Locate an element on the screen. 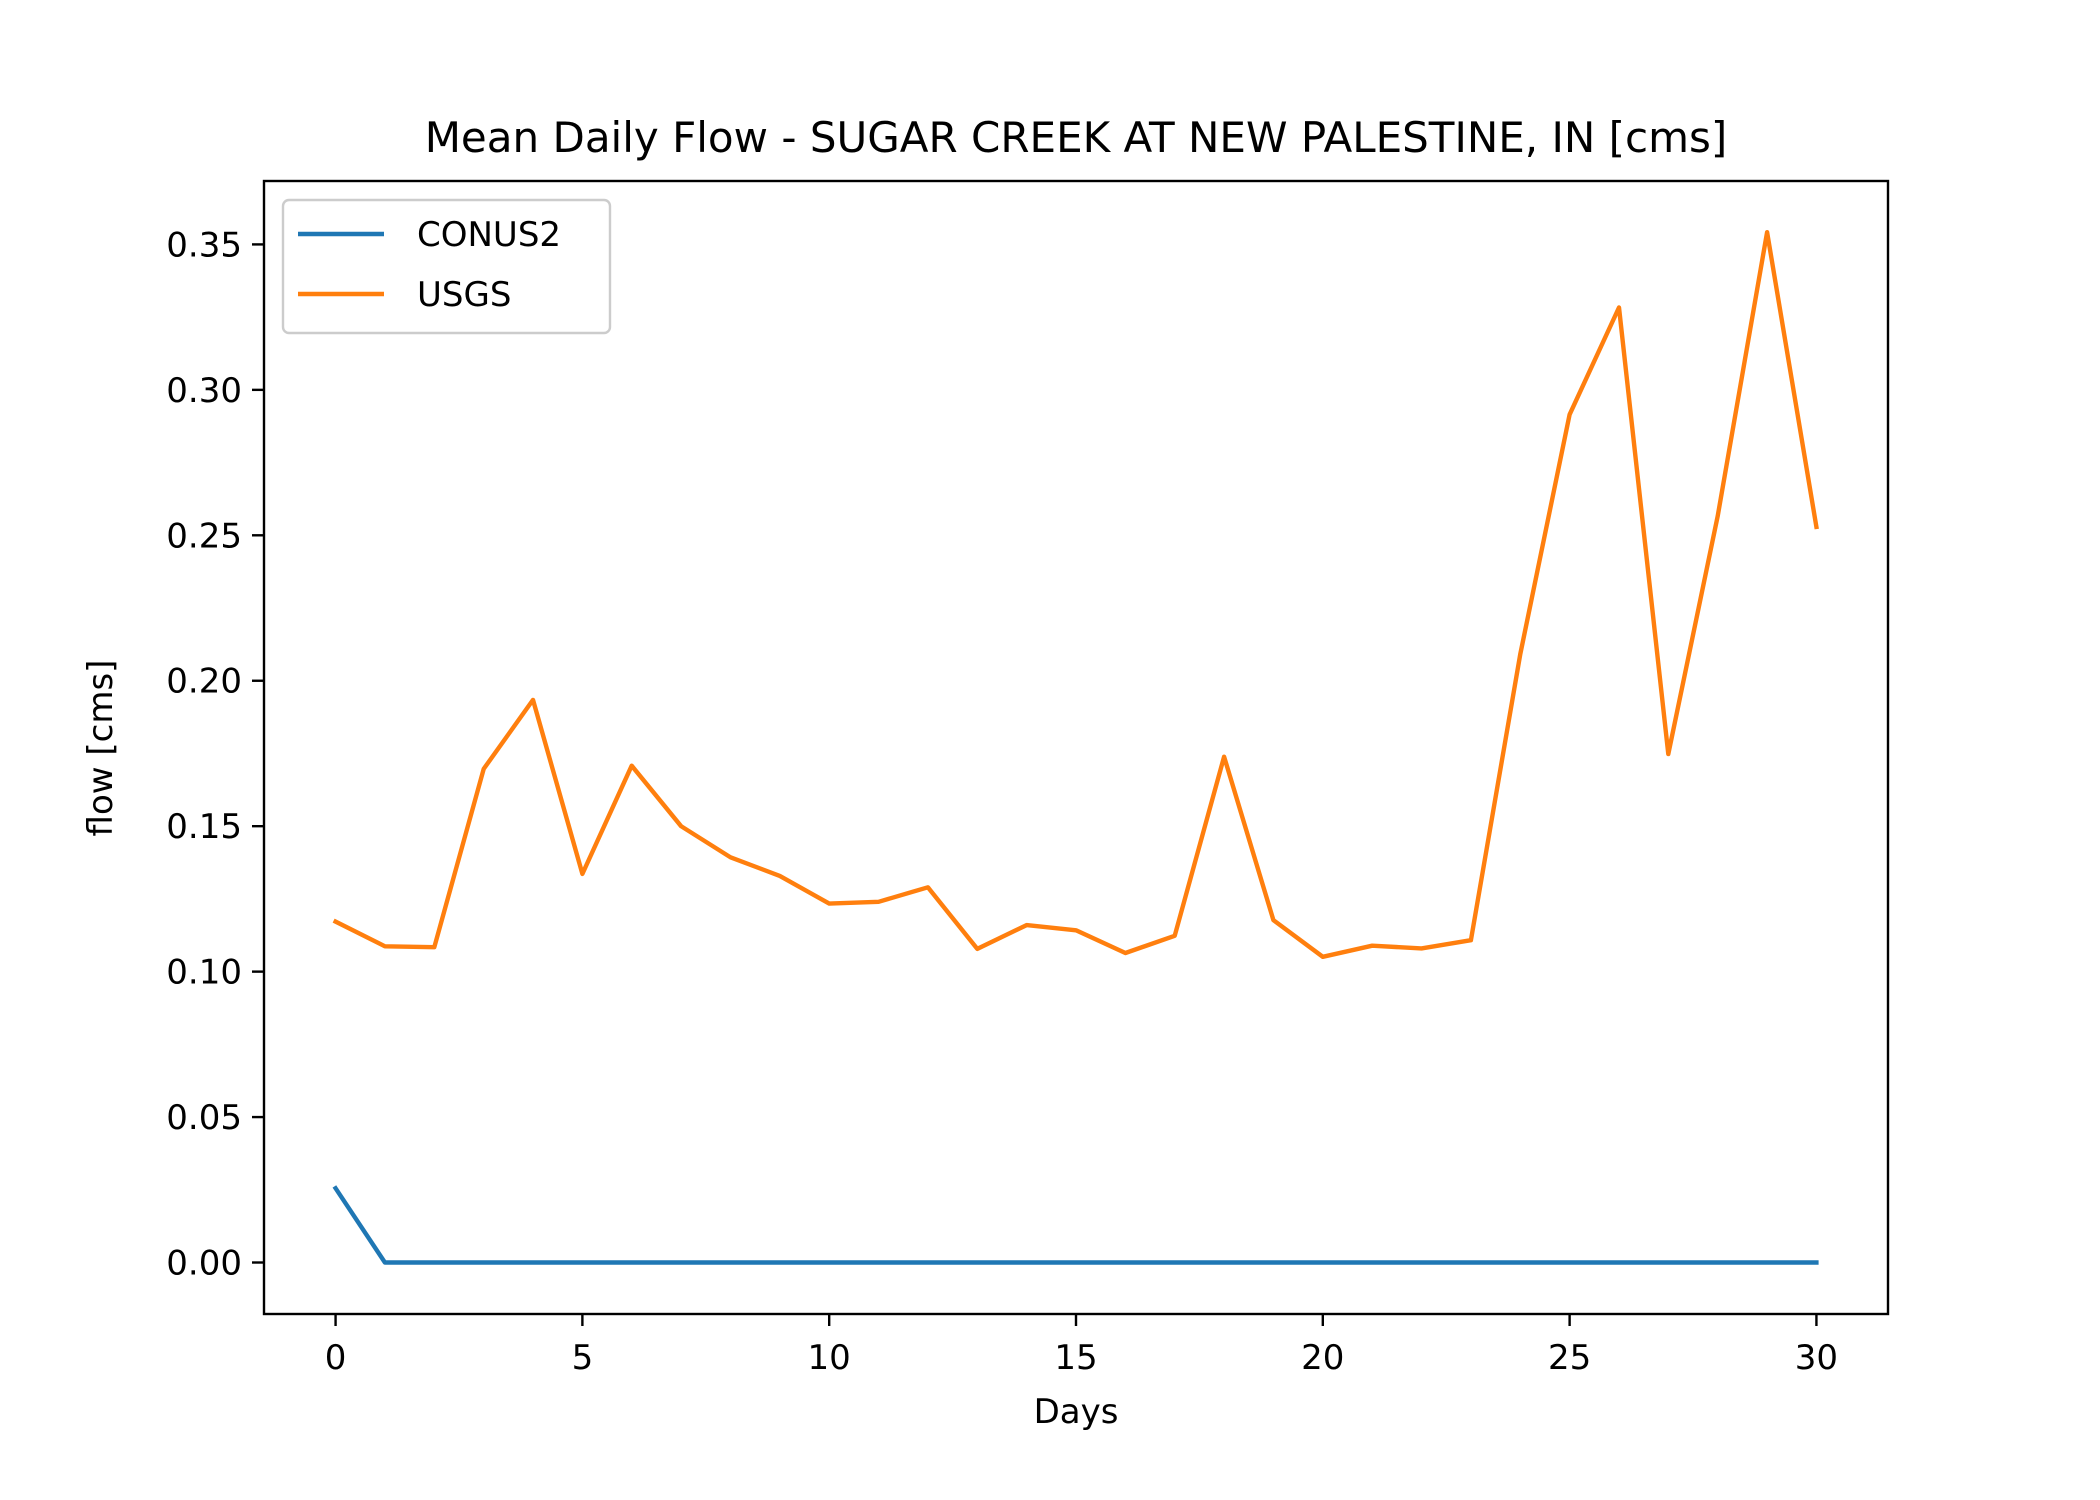 This screenshot has height=1500, width=2100. y-tick-label: 0.20 is located at coordinates (204, 682).